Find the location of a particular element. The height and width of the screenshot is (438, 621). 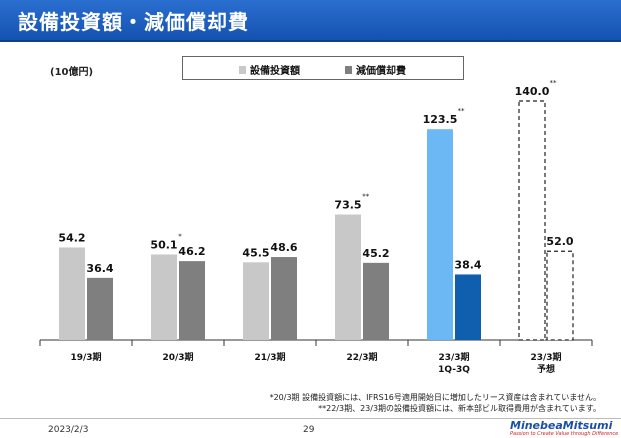

data-label-depreciation-1: 46.2 is located at coordinates (191, 251).